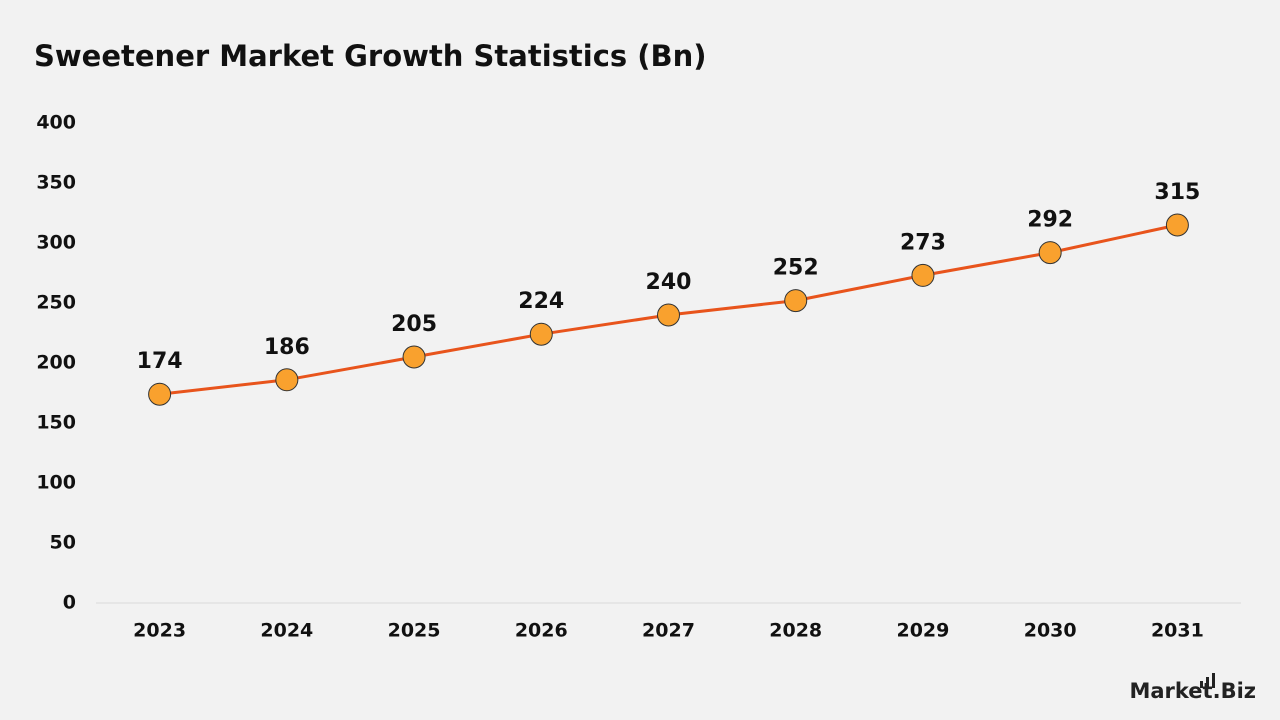 This screenshot has width=1280, height=720. I want to click on x-tick-label: 2029, so click(922, 631).